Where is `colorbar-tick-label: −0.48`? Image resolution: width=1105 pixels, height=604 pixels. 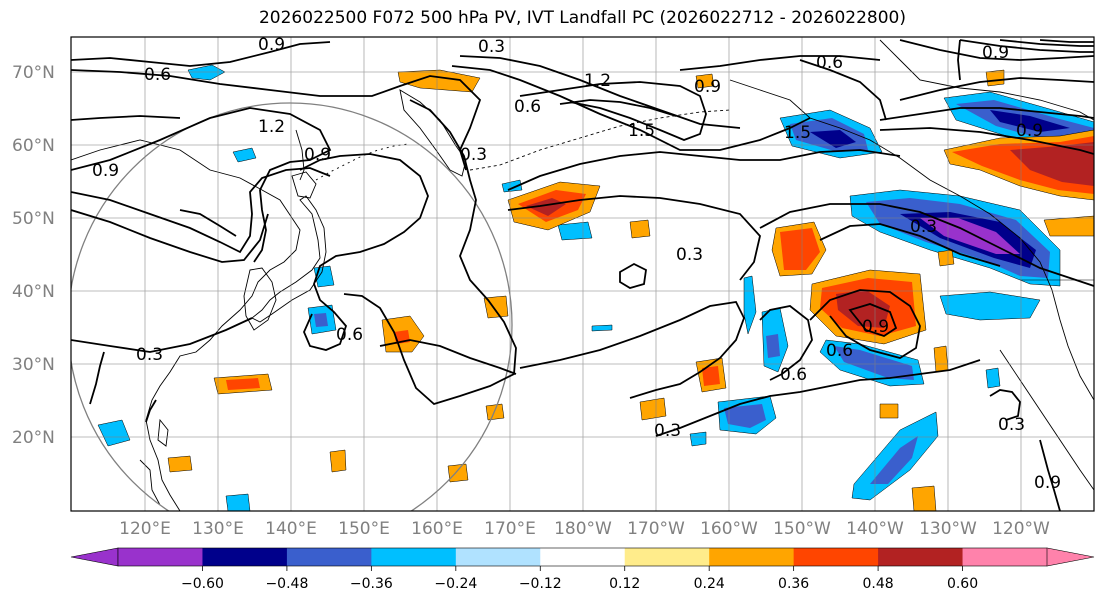
colorbar-tick-label: −0.48 is located at coordinates (286, 584).